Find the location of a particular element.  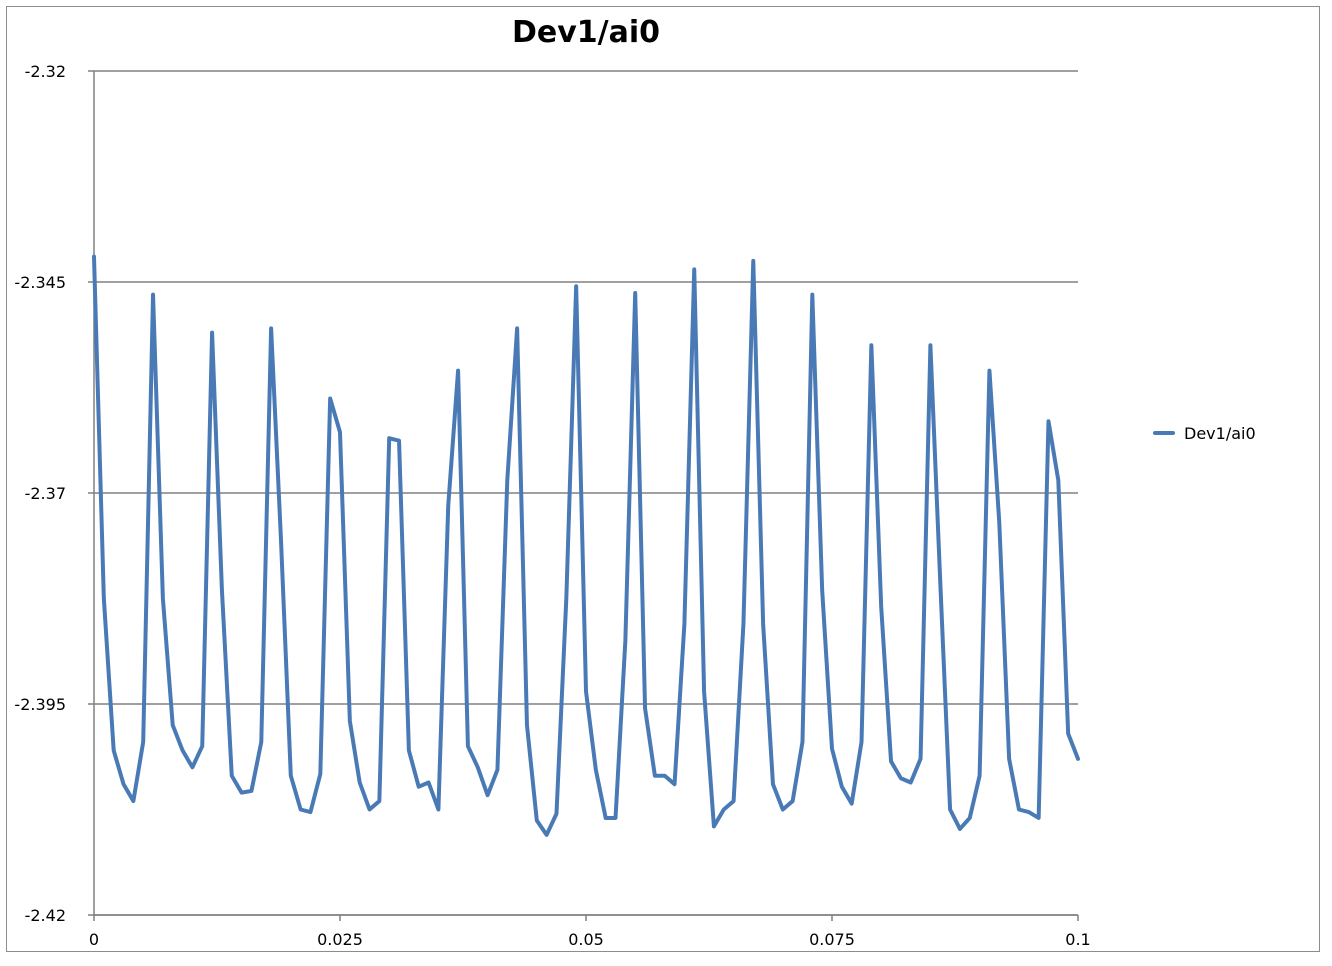

legend: Dev1/ai0 is located at coordinates (1204, 433).